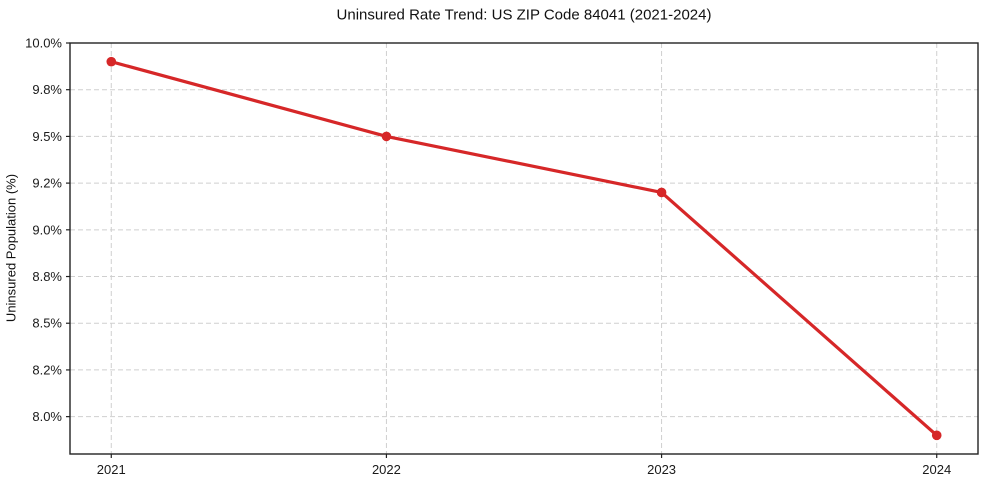 The height and width of the screenshot is (490, 989). Describe the element at coordinates (47, 416) in the screenshot. I see `y-tick-label: 8.0%` at that location.